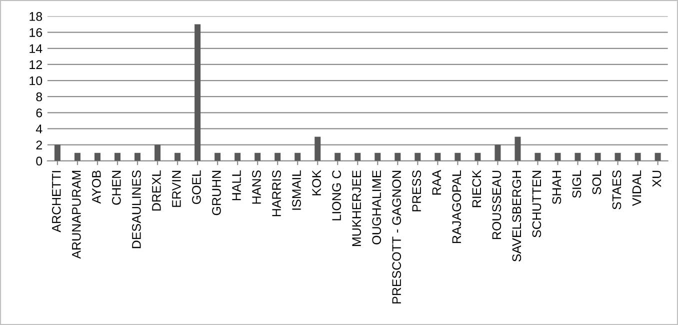  I want to click on x-tick-label: RAJAGOPAL, so click(457, 206).